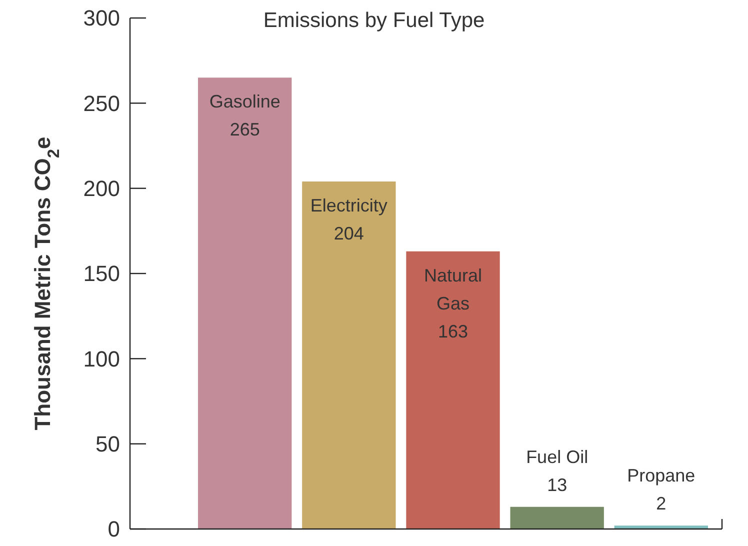 This screenshot has width=748, height=546. I want to click on y-tick-label: 200, so click(101, 189).